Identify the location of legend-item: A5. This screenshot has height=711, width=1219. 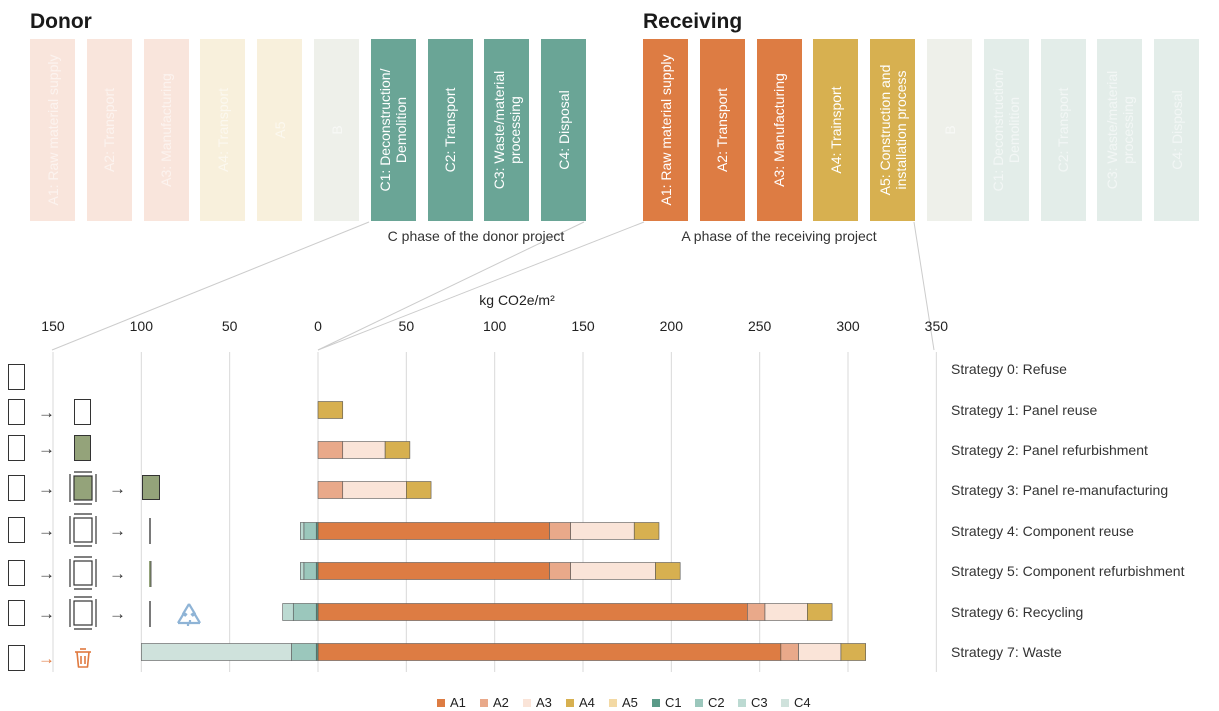
(623, 702).